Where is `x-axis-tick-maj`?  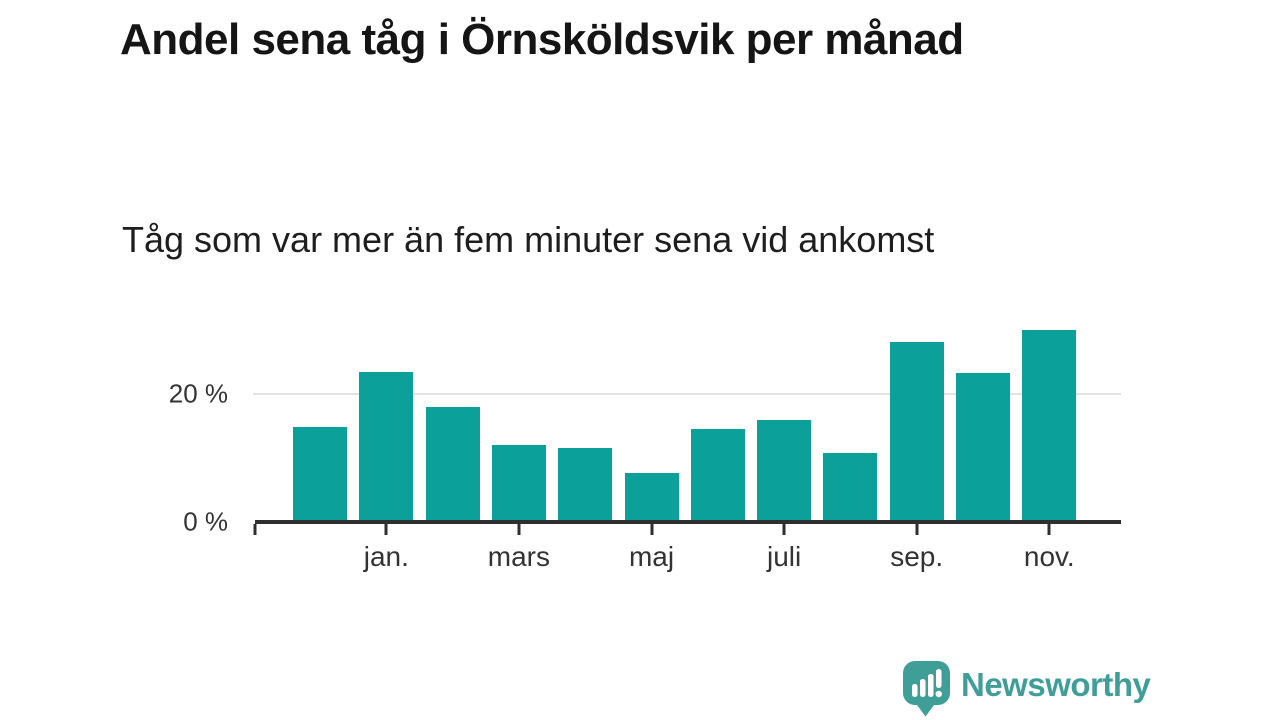
x-axis-tick-maj is located at coordinates (651, 529).